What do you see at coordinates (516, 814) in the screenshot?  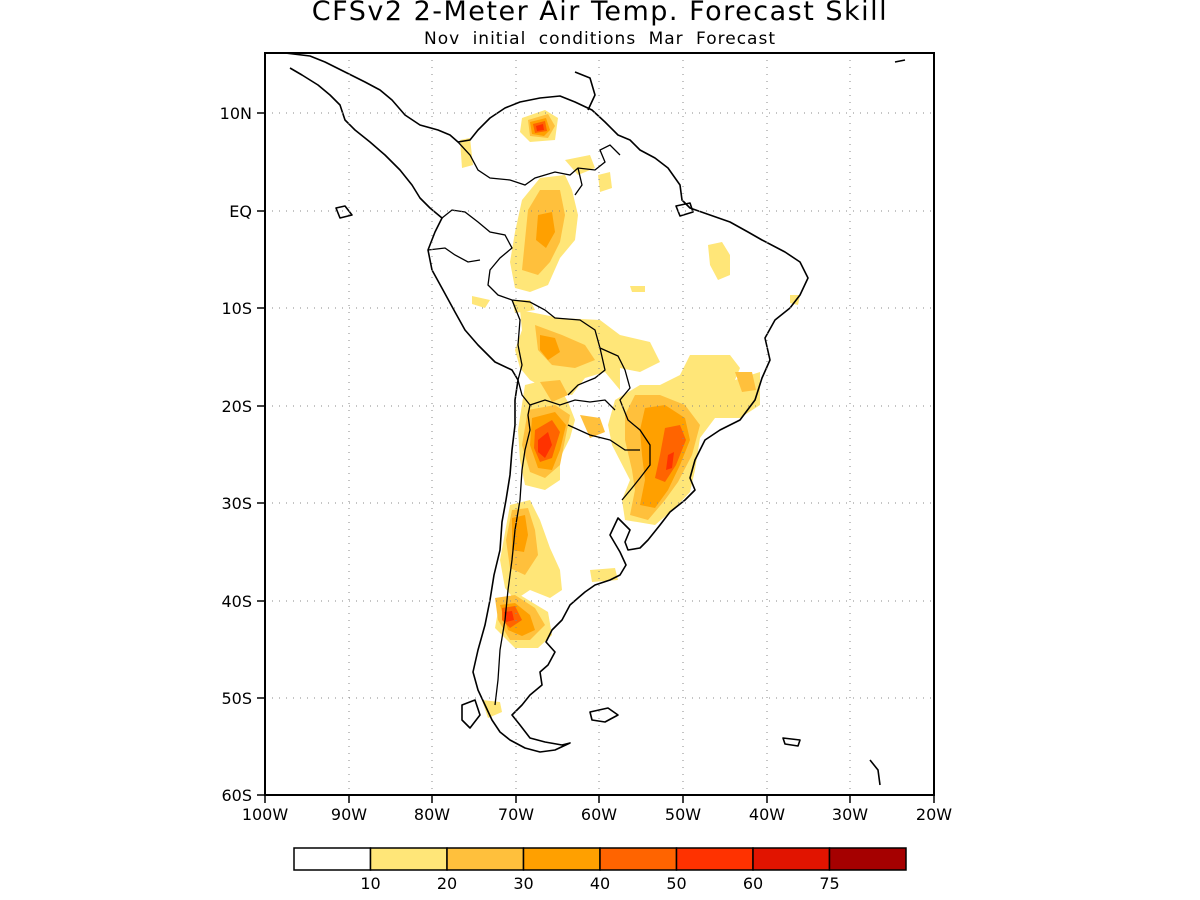 I see `lon-label-70w: 70W` at bounding box center [516, 814].